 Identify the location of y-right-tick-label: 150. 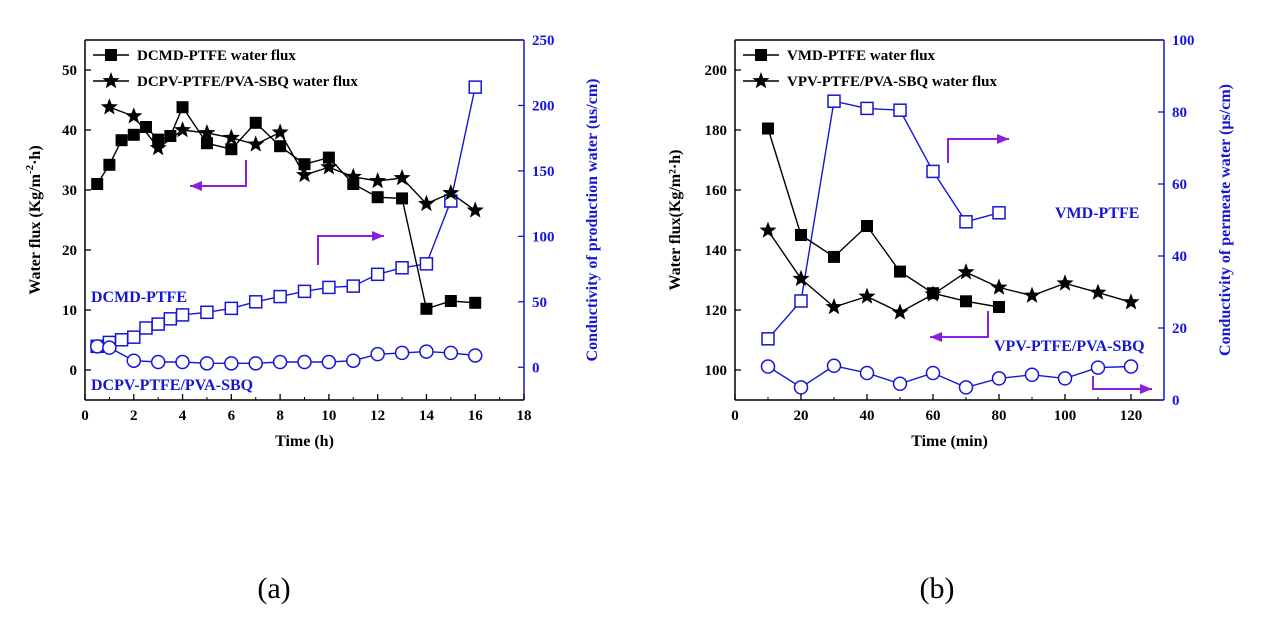
(543, 172).